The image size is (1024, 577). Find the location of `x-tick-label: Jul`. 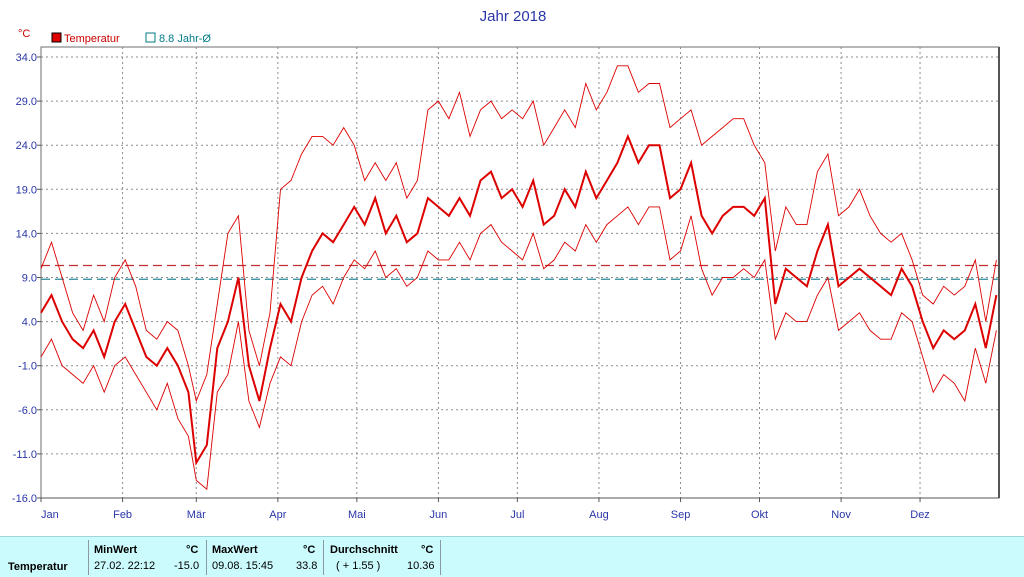

x-tick-label: Jul is located at coordinates (517, 515).